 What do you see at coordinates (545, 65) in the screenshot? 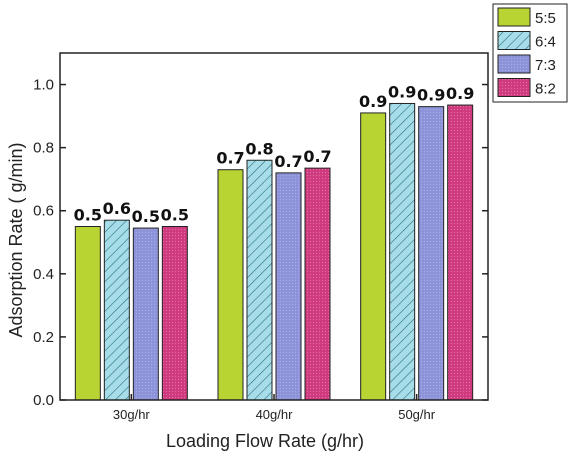
I see `legend-entry: 7:3` at bounding box center [545, 65].